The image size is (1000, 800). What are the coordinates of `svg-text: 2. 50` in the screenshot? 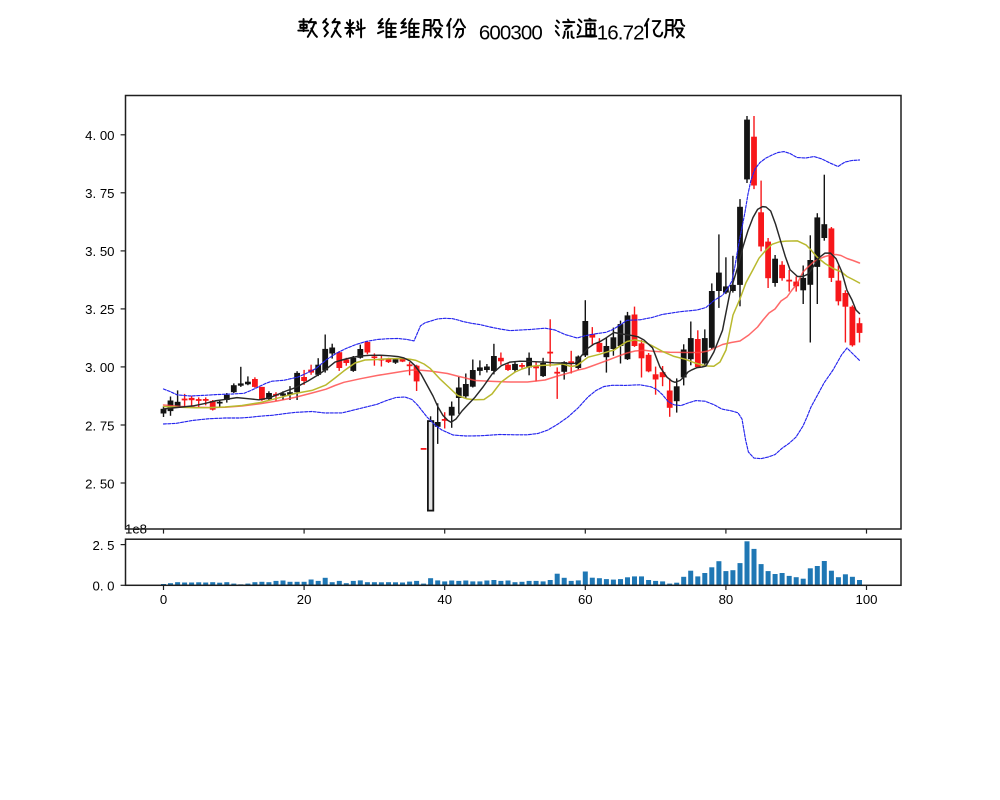 It's located at (99, 483).